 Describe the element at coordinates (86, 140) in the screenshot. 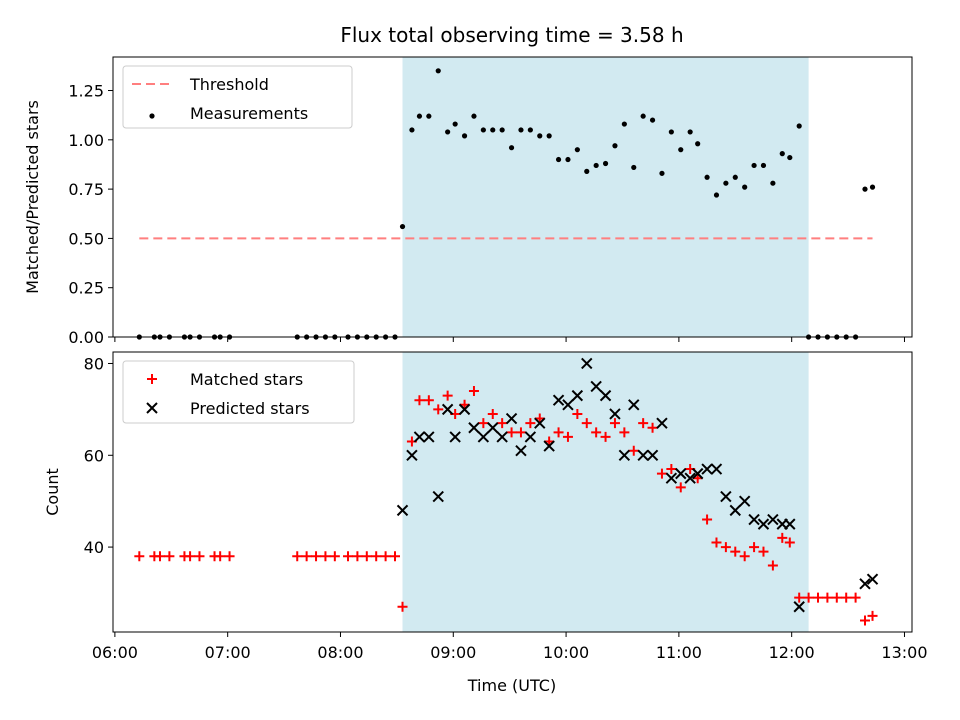

I see `y-tick-label: 1.00` at that location.